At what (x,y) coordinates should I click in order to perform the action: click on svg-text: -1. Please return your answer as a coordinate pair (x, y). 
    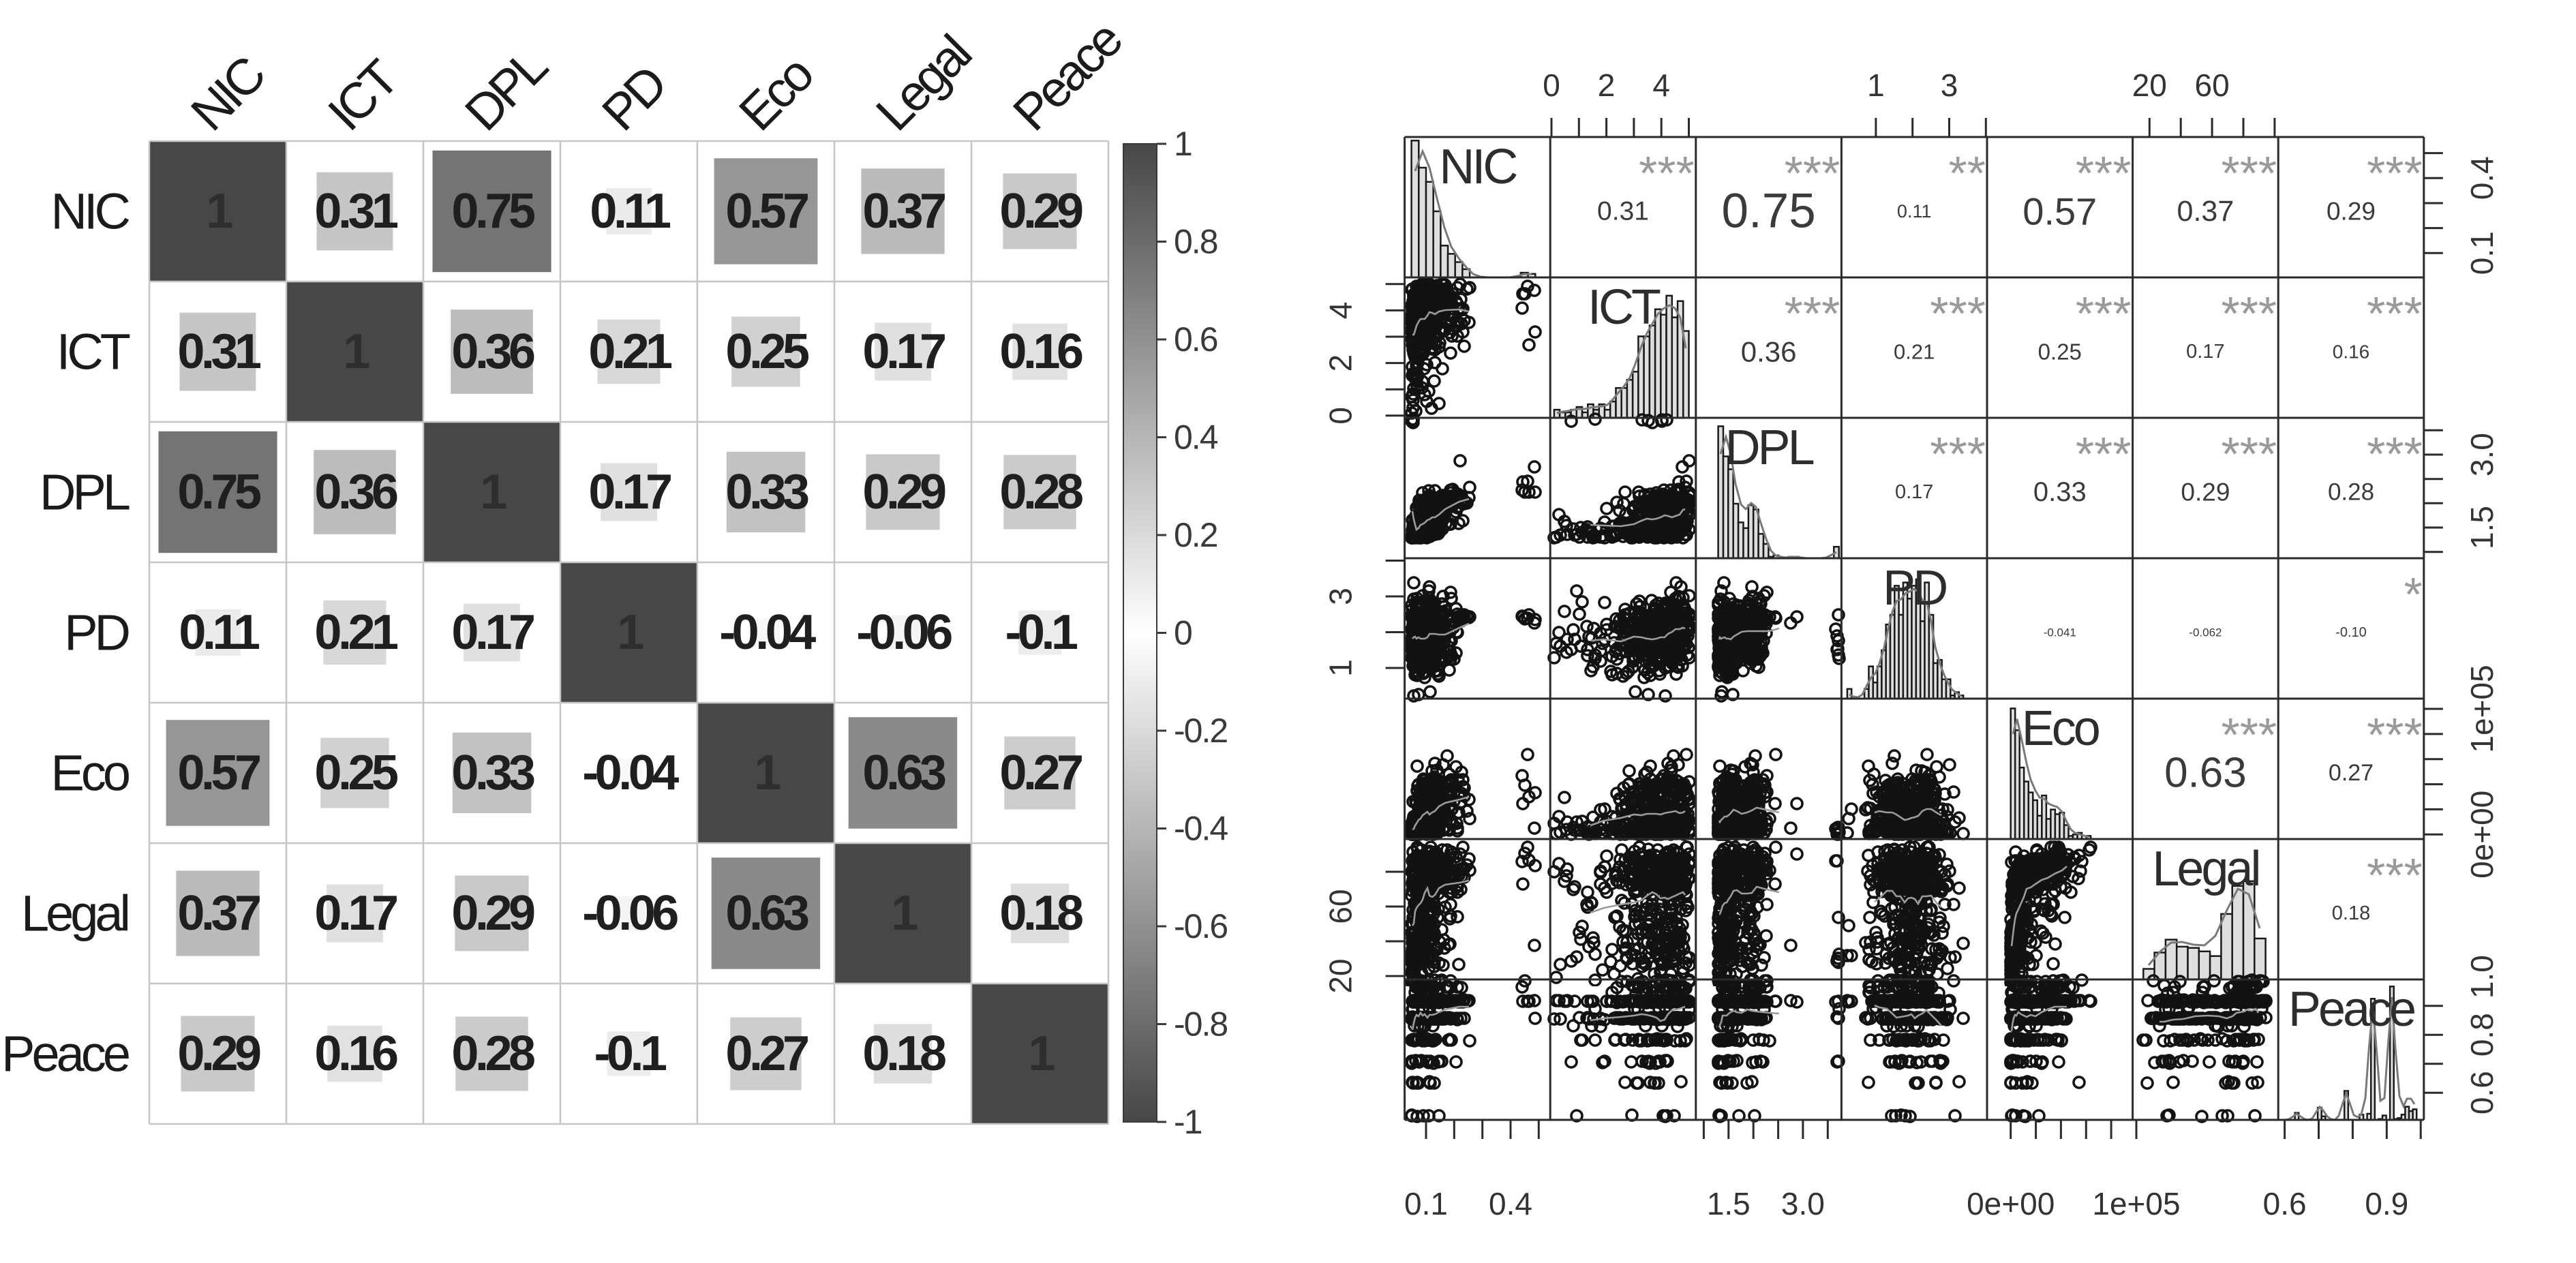
    Looking at the image, I should click on (1188, 1122).